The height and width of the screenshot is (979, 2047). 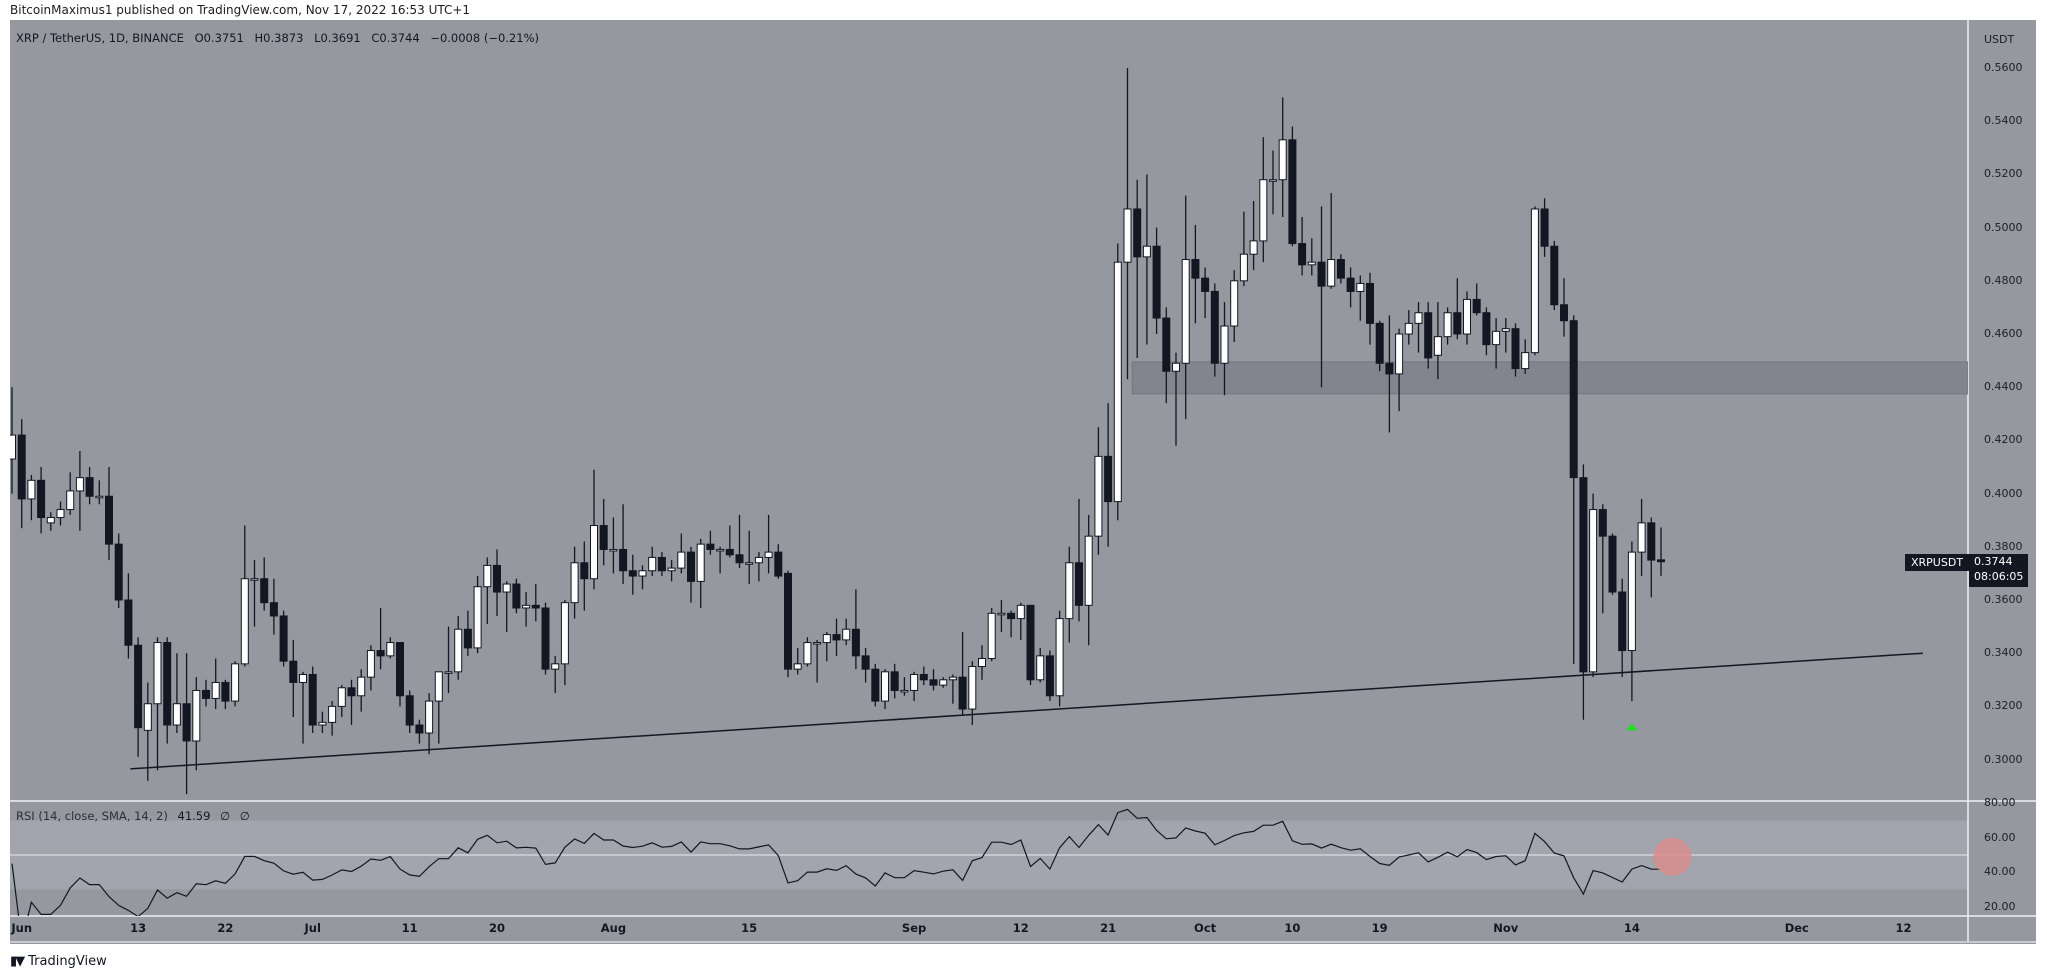 What do you see at coordinates (2003, 706) in the screenshot?
I see `price-axis-label: 0.3200` at bounding box center [2003, 706].